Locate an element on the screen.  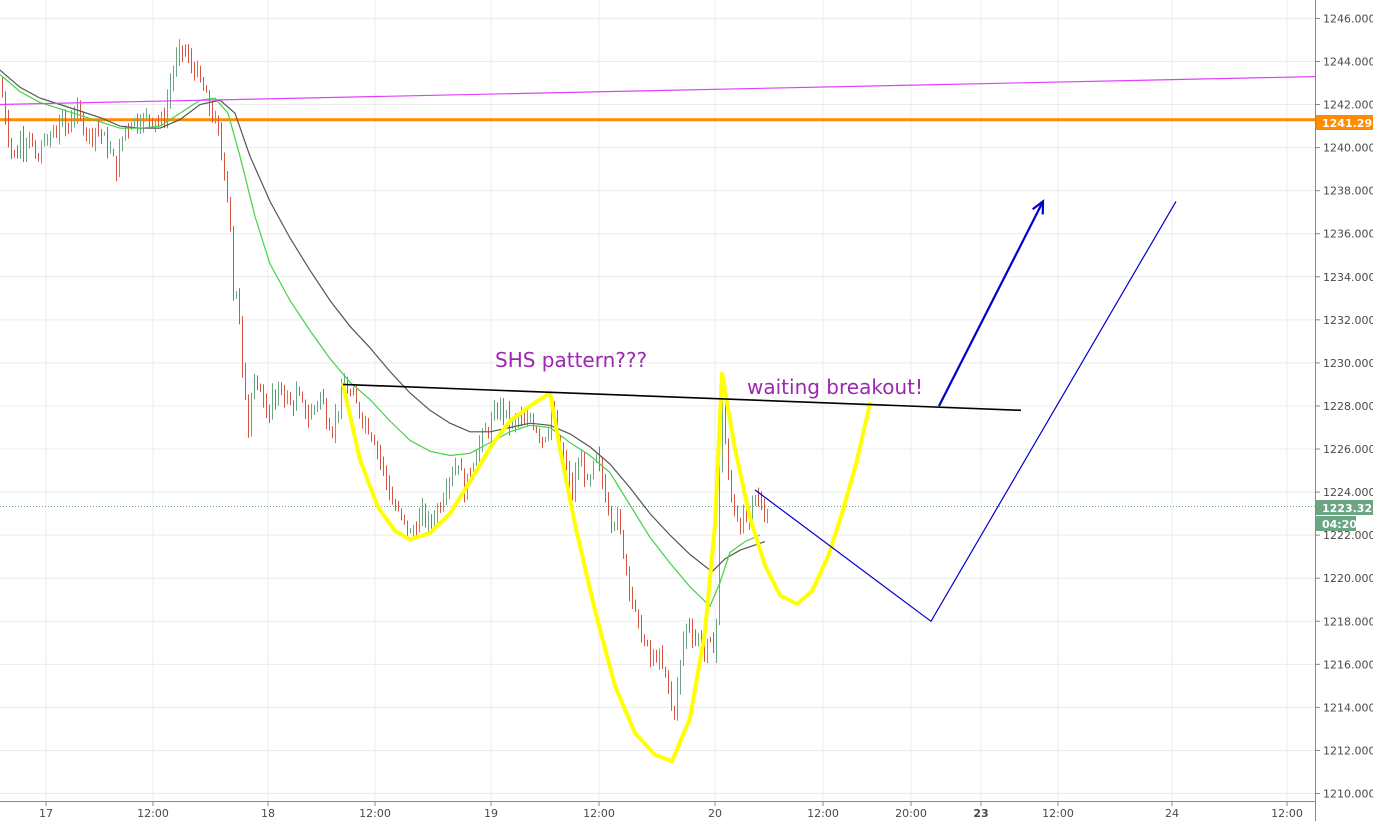
x-tick-label: 24 is located at coordinates (1172, 813).